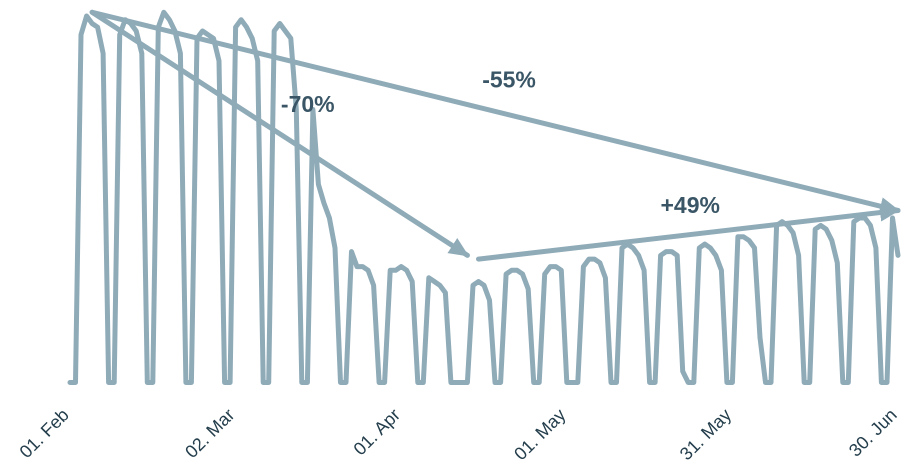  Describe the element at coordinates (873, 433) in the screenshot. I see `x-tick-label-5: 30. Jun` at that location.